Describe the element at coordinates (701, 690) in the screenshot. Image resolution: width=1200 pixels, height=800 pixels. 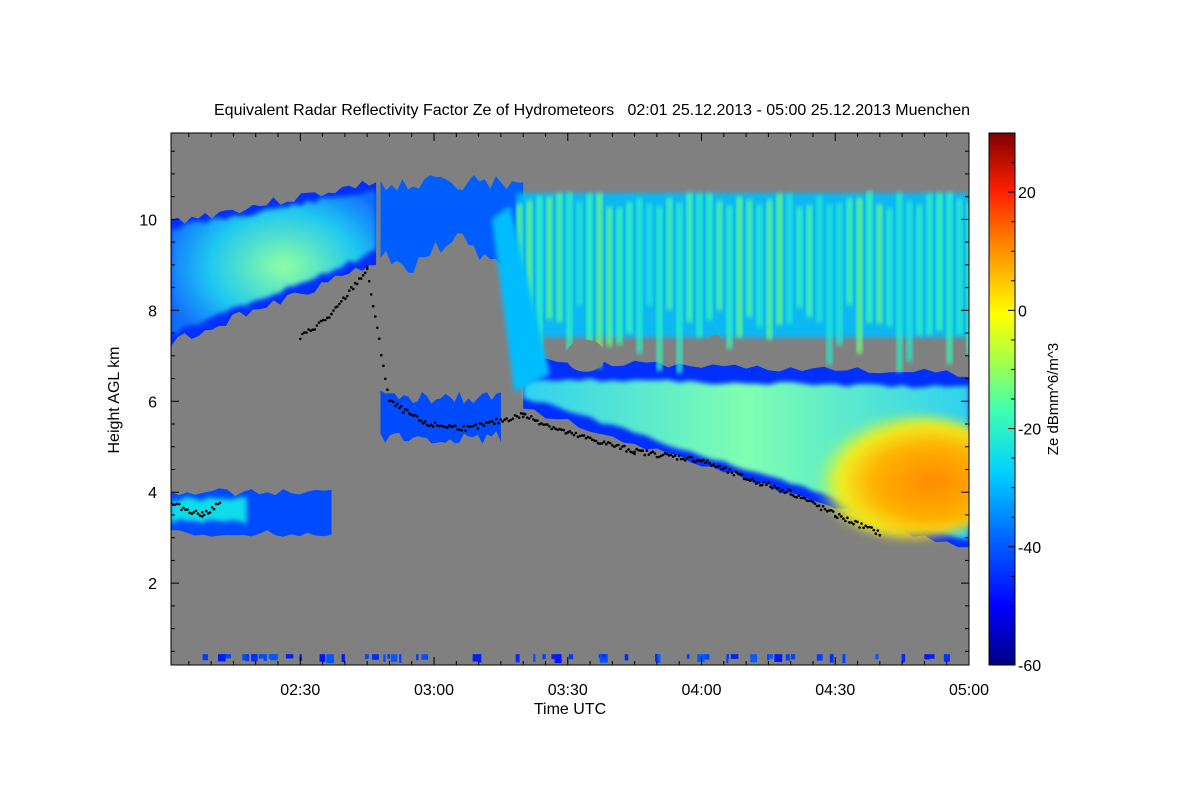
I see `x-tick-label: 04:00` at that location.